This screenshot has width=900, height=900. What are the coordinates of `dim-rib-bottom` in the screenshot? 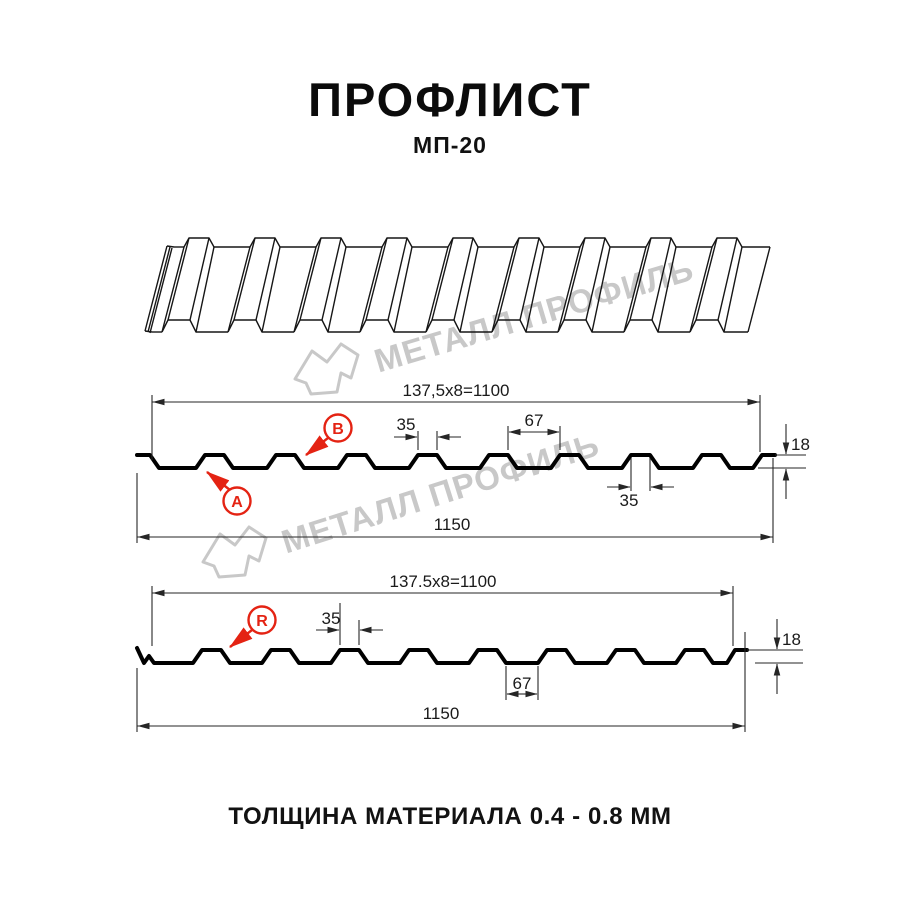 It's located at (640, 474).